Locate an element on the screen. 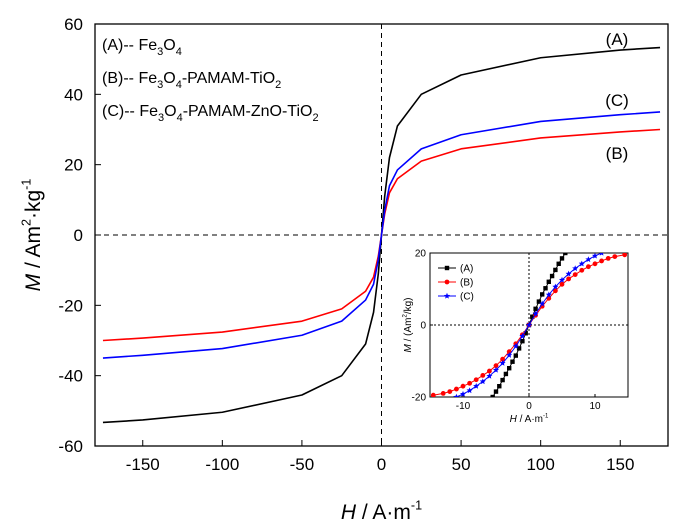 The height and width of the screenshot is (529, 684). x-tick-label: 10 is located at coordinates (595, 406).